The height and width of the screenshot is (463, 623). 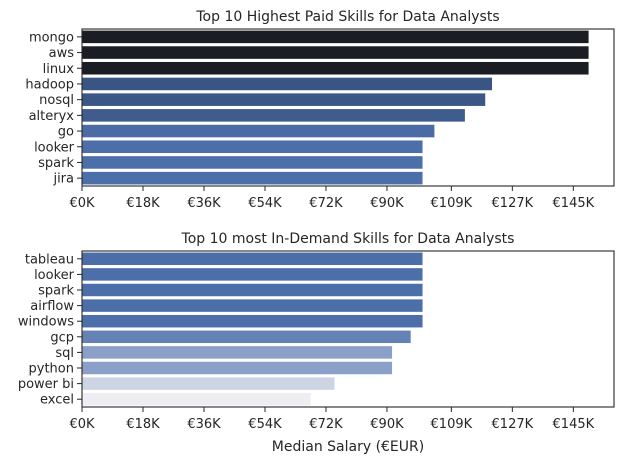 What do you see at coordinates (49, 259) in the screenshot?
I see `y-tick-label: tableau` at bounding box center [49, 259].